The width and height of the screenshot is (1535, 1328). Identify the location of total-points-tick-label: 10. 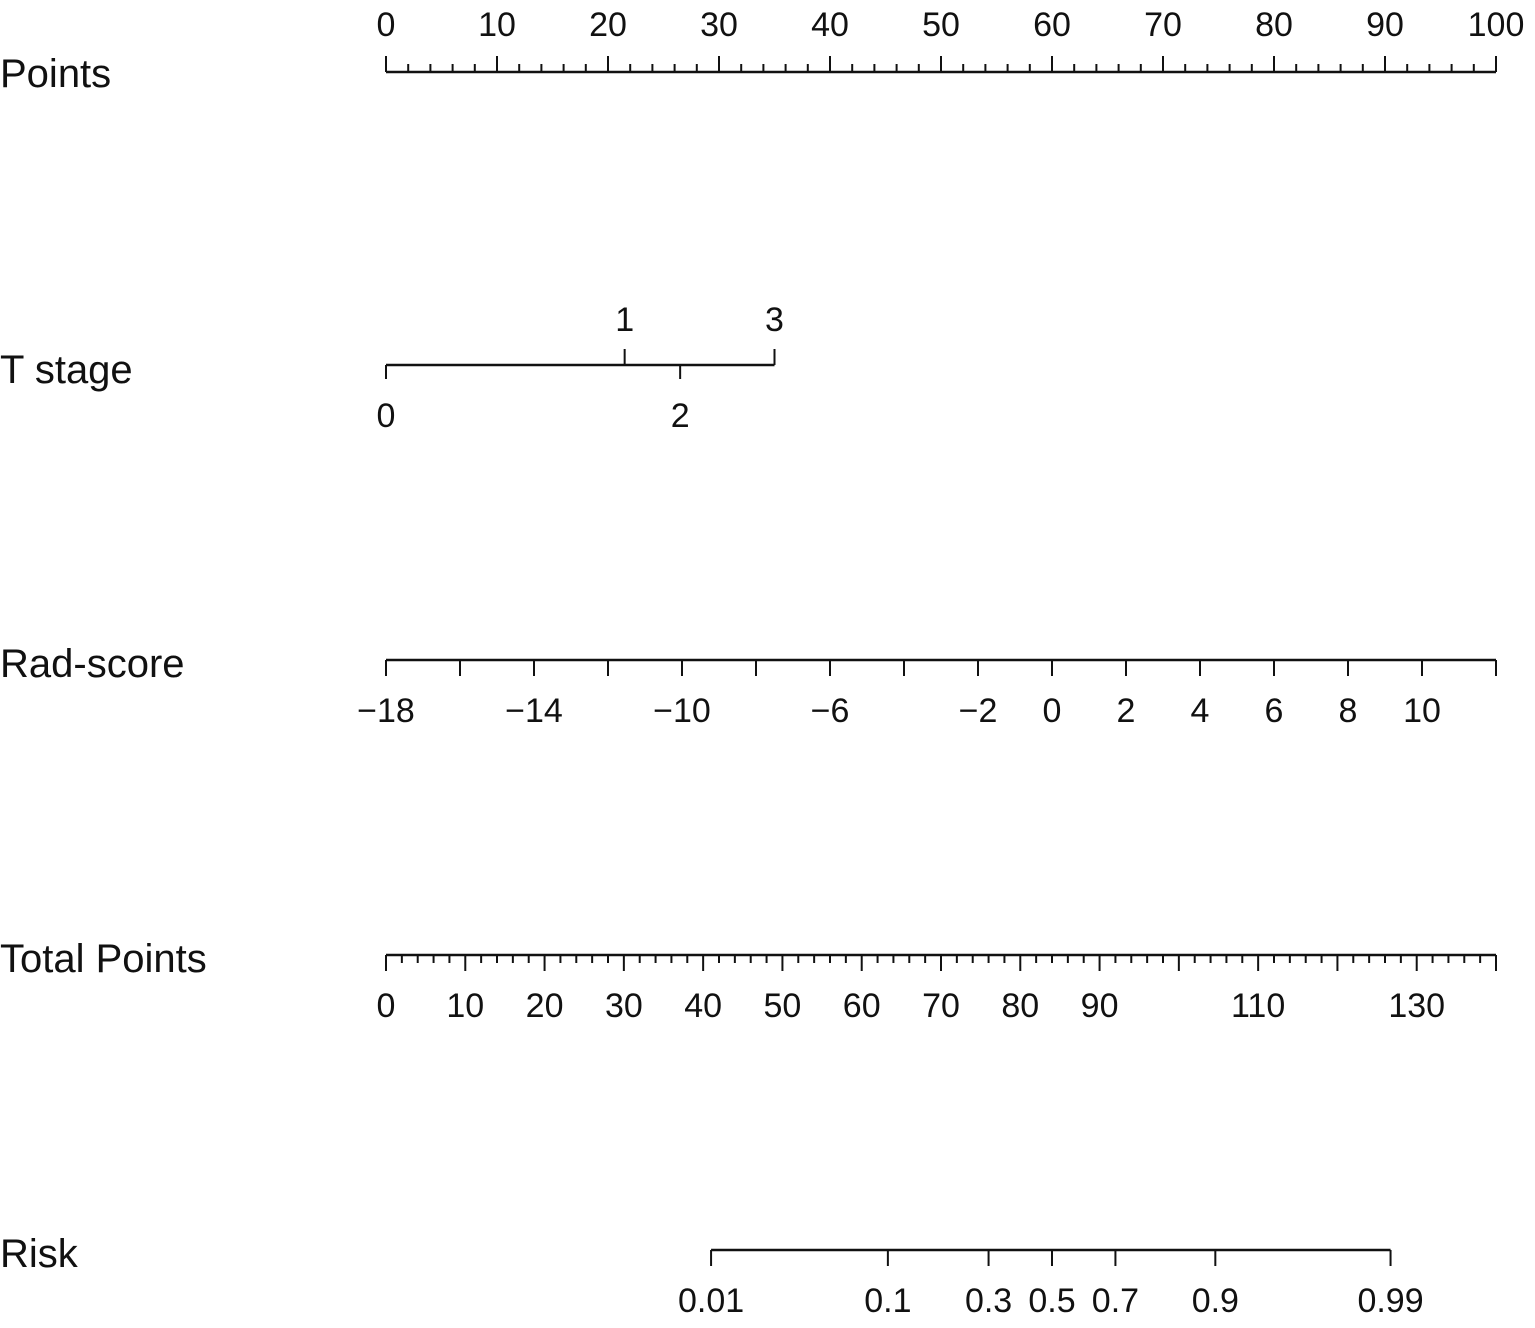
(465, 1006).